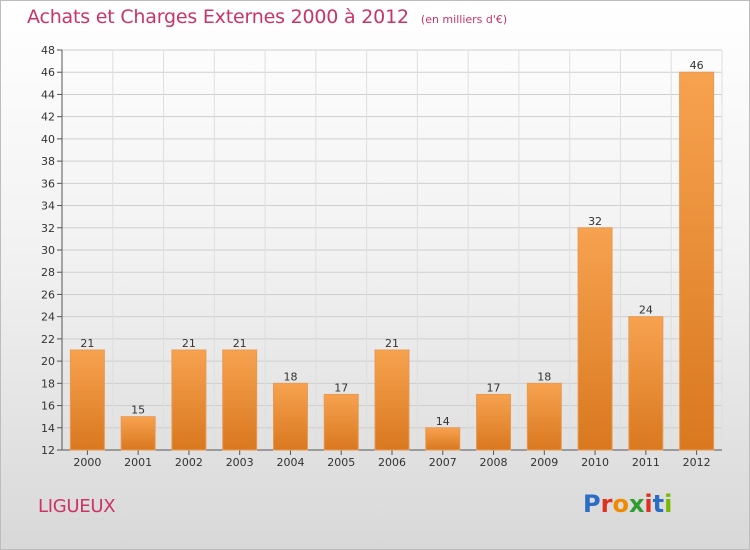  I want to click on y-tick-label: 46, so click(48, 72).